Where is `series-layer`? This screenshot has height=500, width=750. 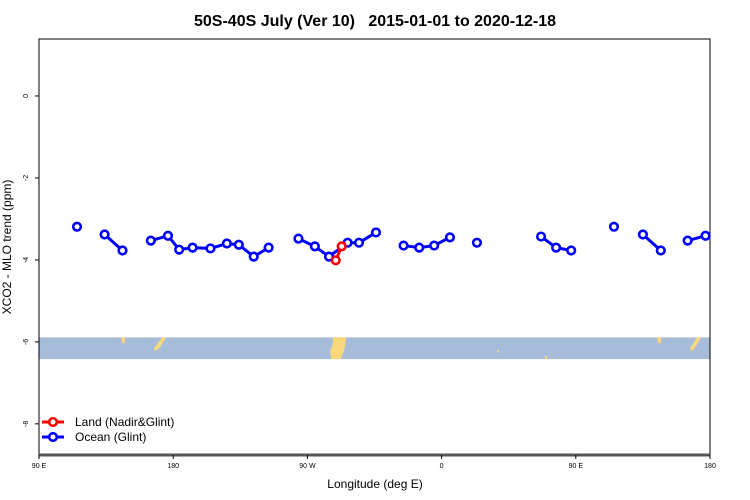 series-layer is located at coordinates (391, 243).